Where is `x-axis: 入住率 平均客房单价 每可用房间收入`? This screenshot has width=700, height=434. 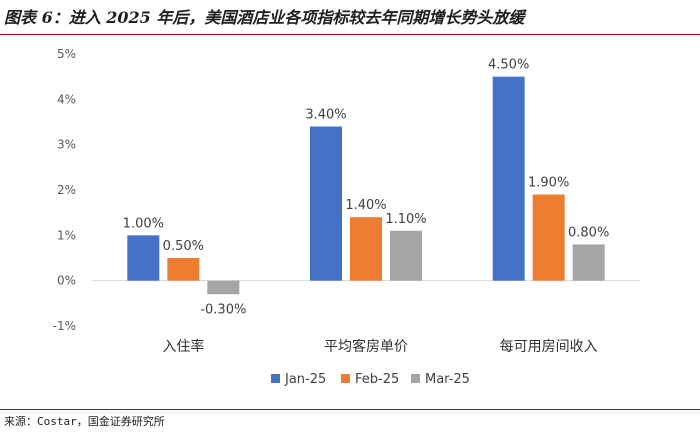 x-axis: 入住率 平均客房单价 每可用房间收入 is located at coordinates (379, 346).